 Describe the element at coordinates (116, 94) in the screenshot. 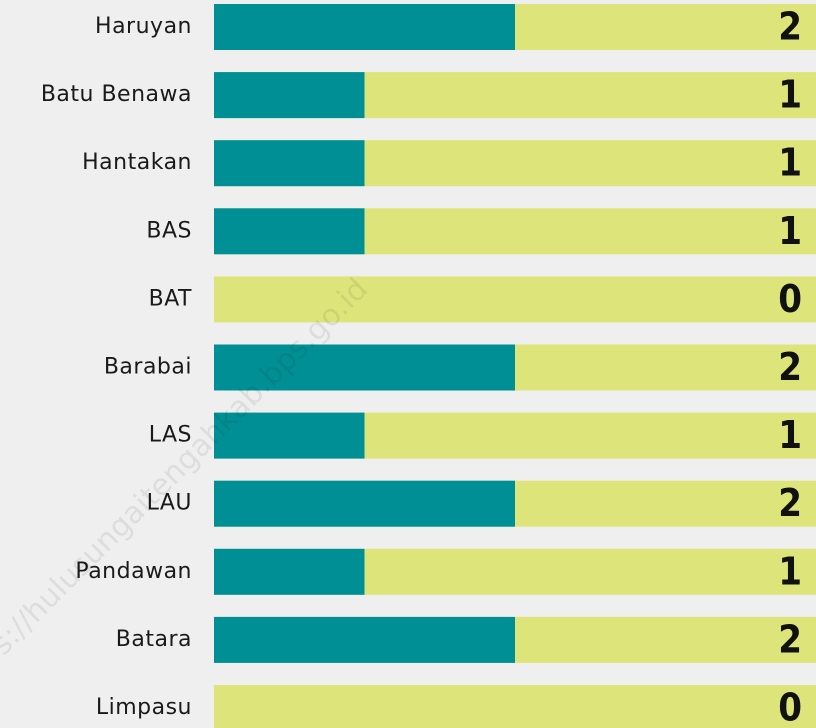

I see `category-label: Batu Benawa` at that location.